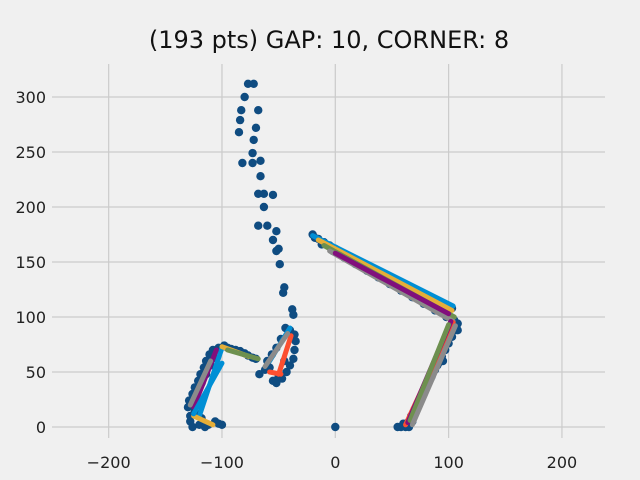 This screenshot has height=480, width=640. Describe the element at coordinates (448, 462) in the screenshot. I see `x-tick-label-3: 100` at that location.